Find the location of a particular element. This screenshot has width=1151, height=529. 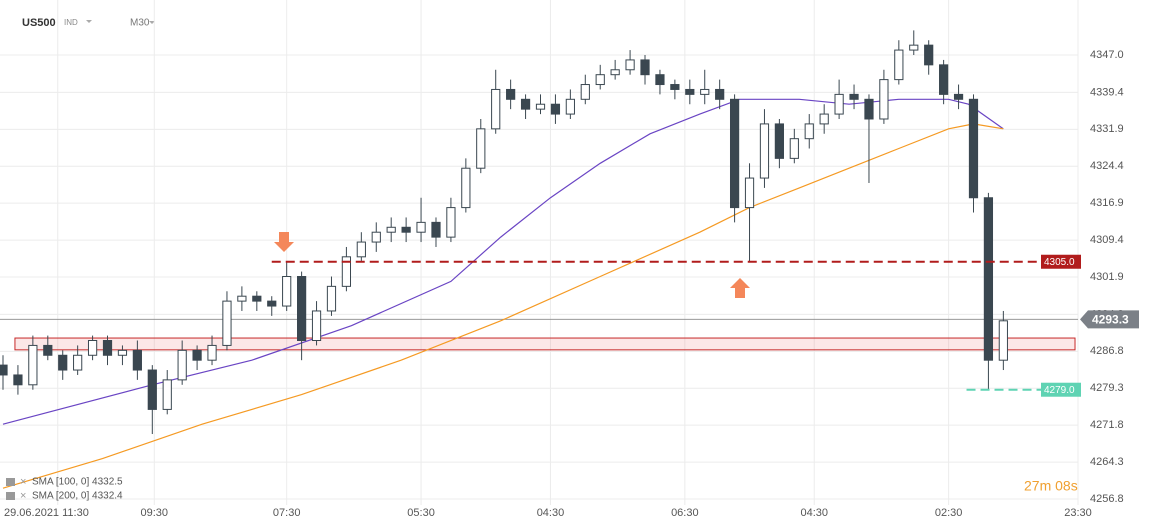

timeframe: M30 is located at coordinates (140, 23).